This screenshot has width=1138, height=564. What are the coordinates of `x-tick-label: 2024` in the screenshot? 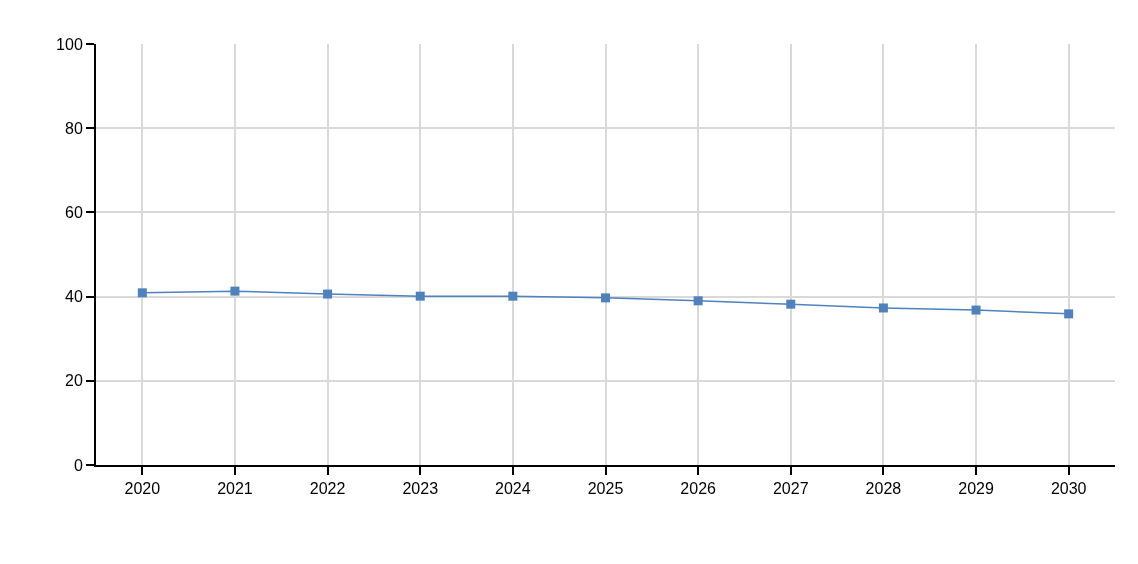 It's located at (513, 489).